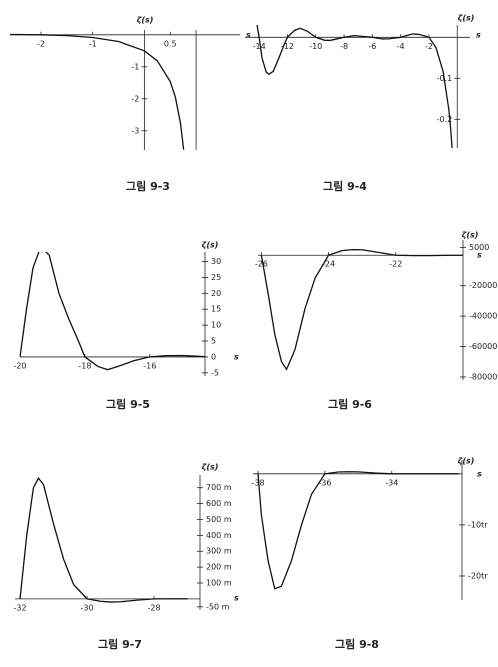 The width and height of the screenshot is (498, 667). Describe the element at coordinates (148, 186) in the screenshot. I see `caption: 그림 9-3` at that location.